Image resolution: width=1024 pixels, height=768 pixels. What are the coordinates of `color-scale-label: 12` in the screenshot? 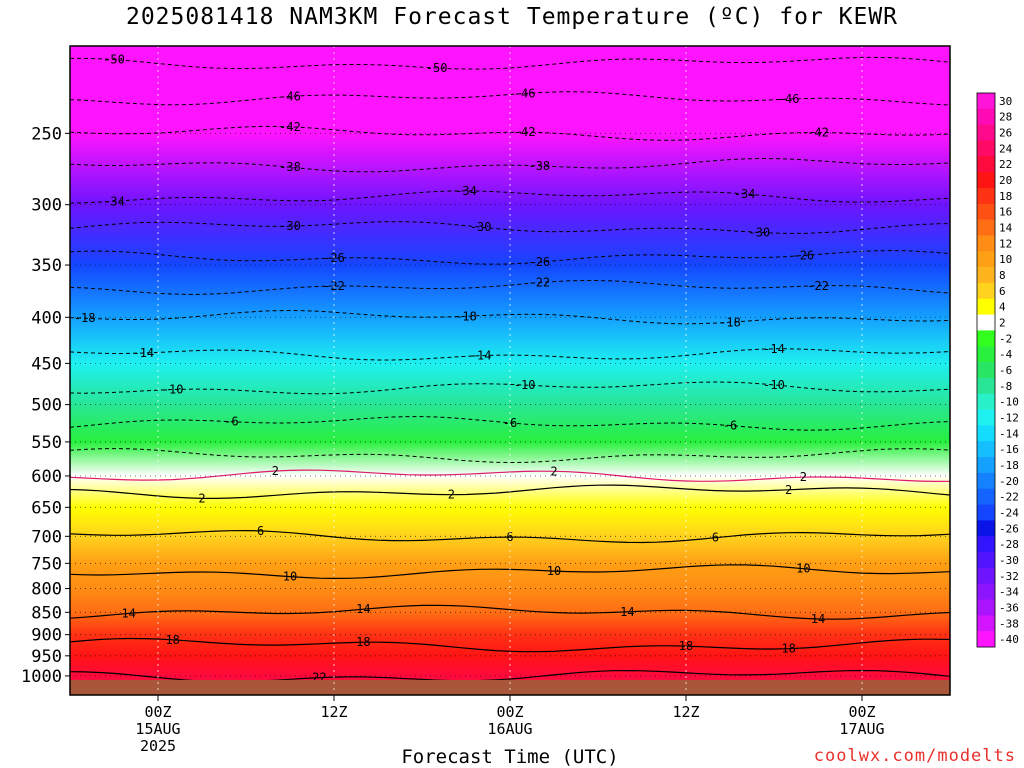 It's located at (1005, 243).